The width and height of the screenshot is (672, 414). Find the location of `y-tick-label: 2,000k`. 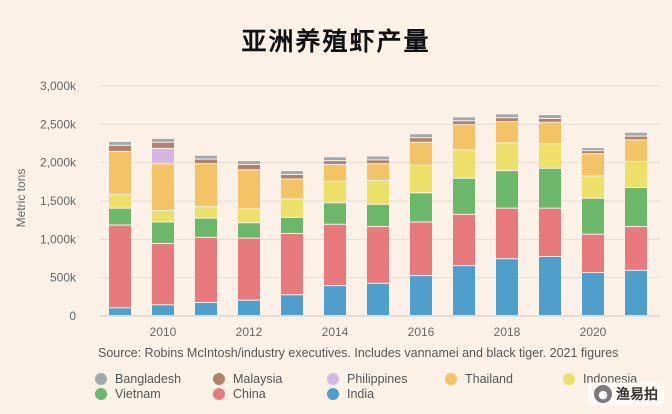

y-tick-label: 2,000k is located at coordinates (58, 163).